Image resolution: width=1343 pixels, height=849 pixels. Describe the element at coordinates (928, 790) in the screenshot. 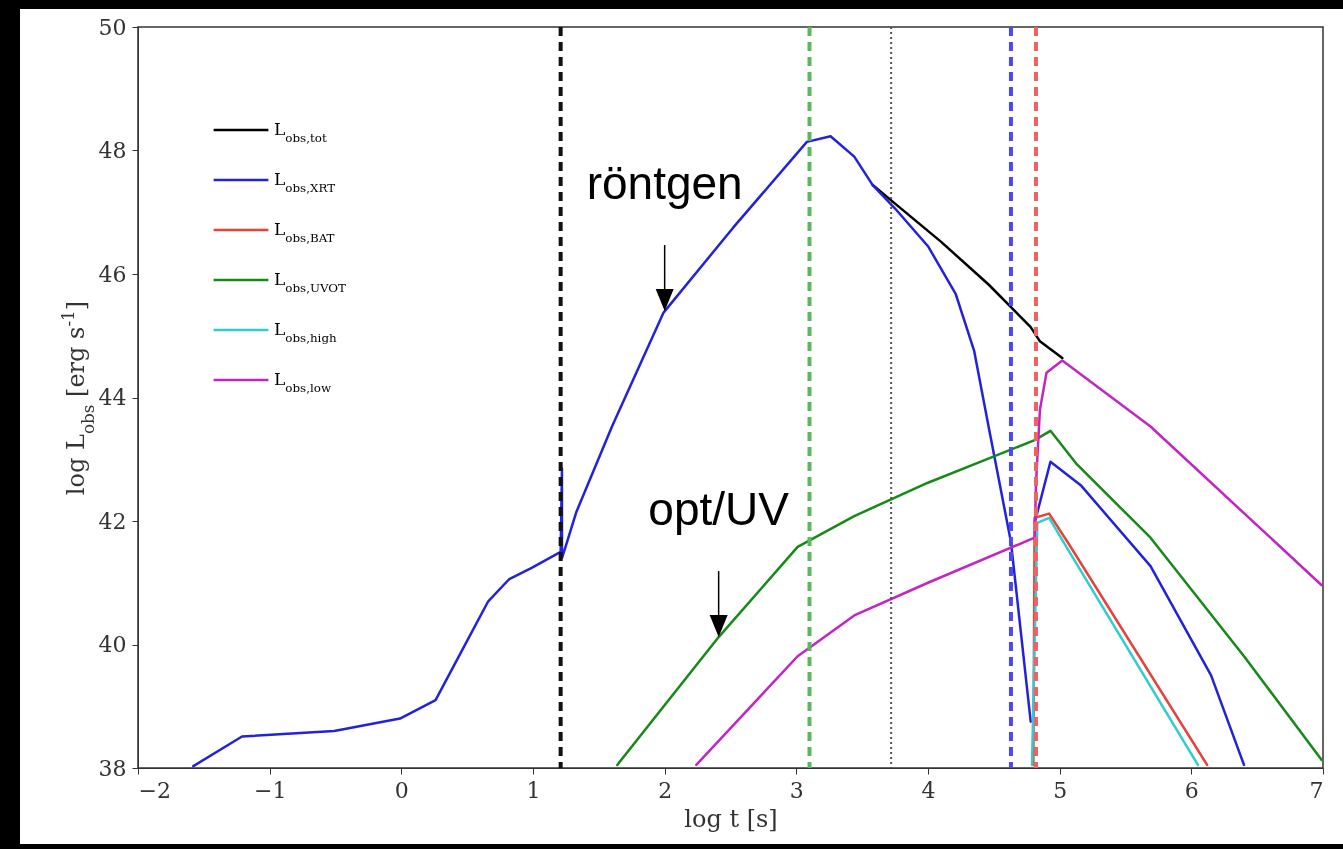

I see `x-tick-label: 4` at that location.